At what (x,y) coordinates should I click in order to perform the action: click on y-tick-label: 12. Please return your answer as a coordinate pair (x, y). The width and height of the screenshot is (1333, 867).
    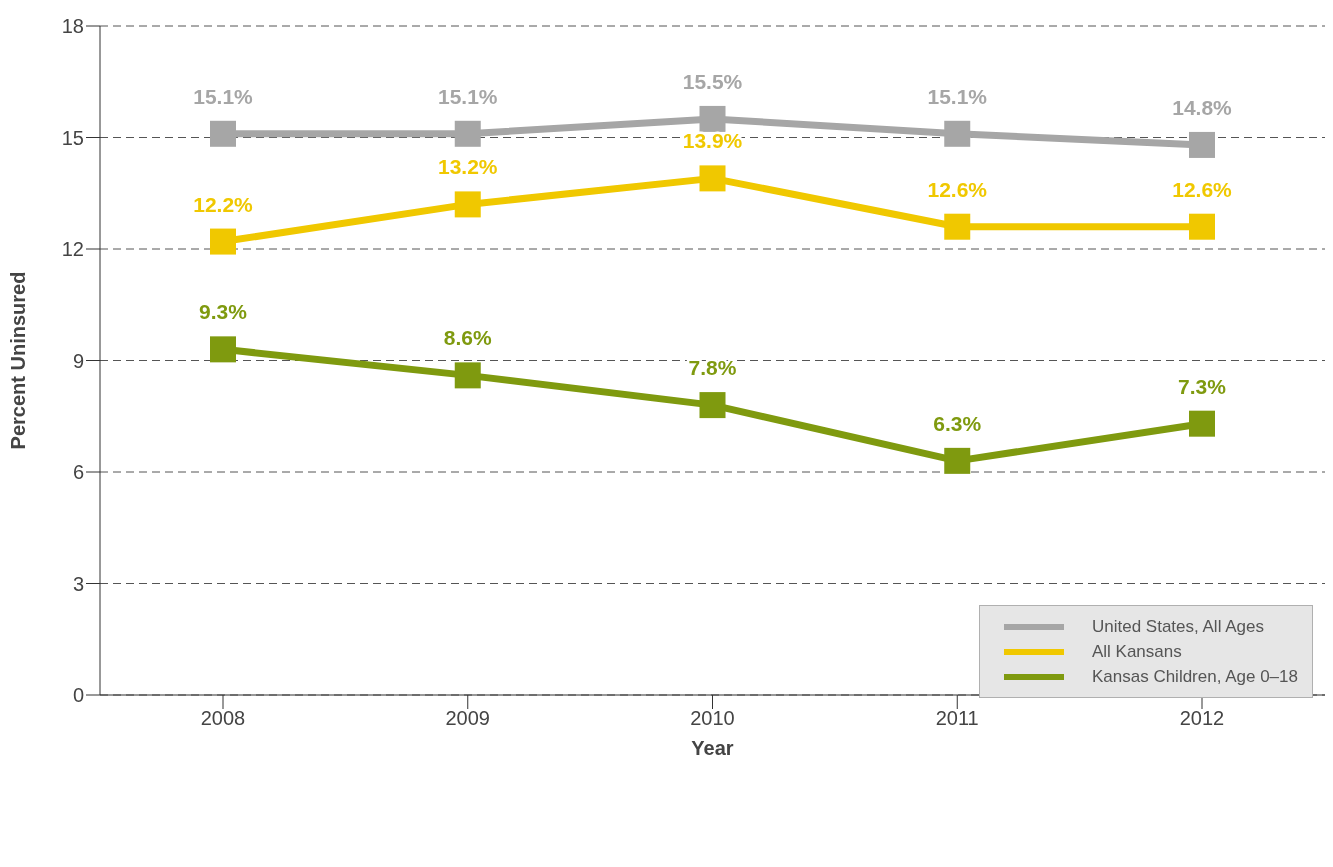
    Looking at the image, I should click on (72, 249).